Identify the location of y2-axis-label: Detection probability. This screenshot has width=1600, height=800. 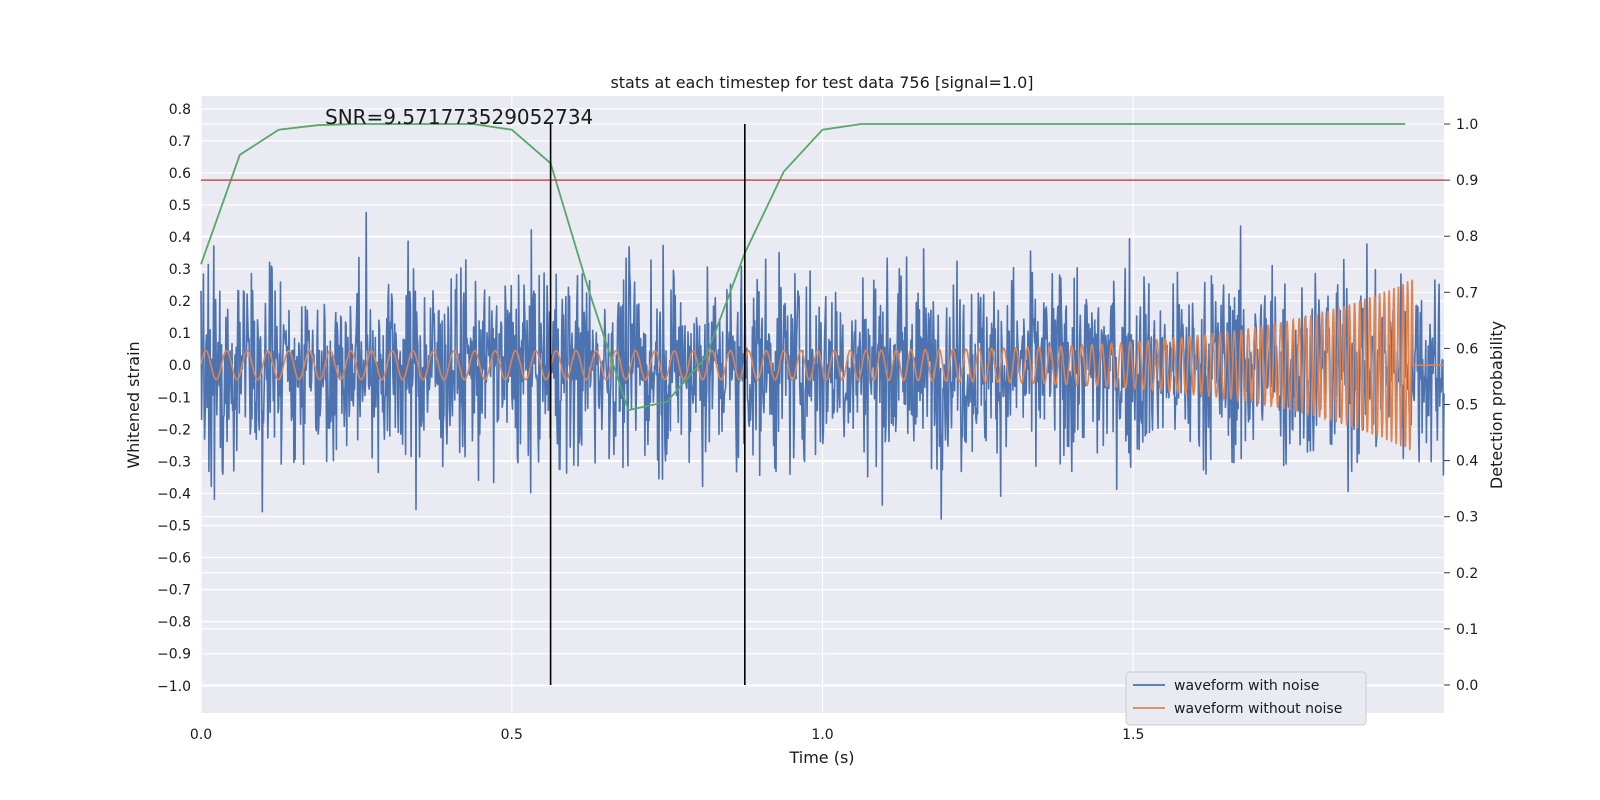
(1496, 405).